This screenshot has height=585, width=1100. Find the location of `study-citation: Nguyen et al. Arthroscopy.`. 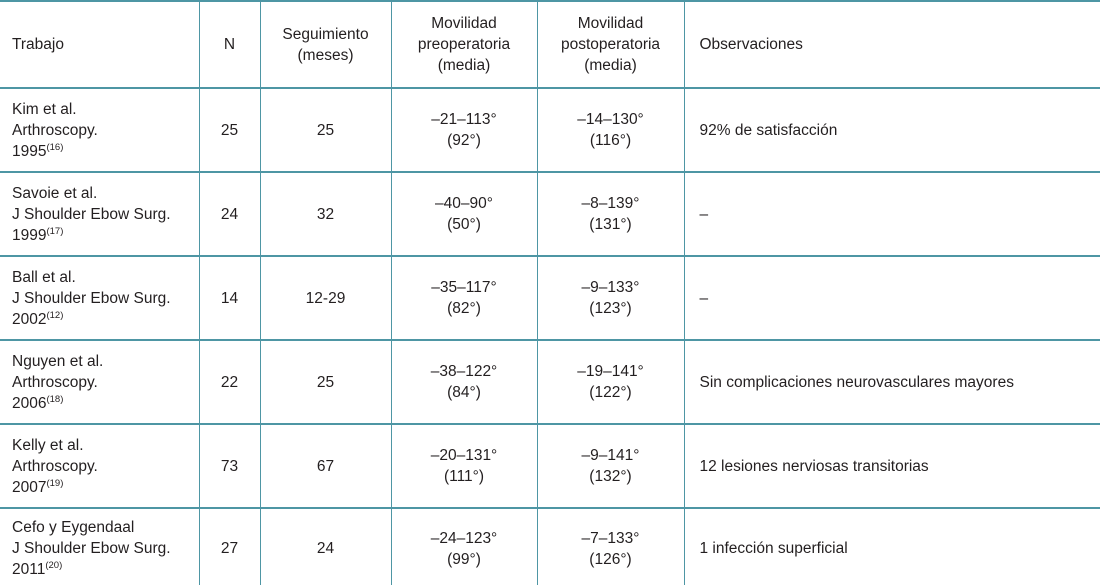

study-citation: Nguyen et al. Arthroscopy. is located at coordinates (58, 371).